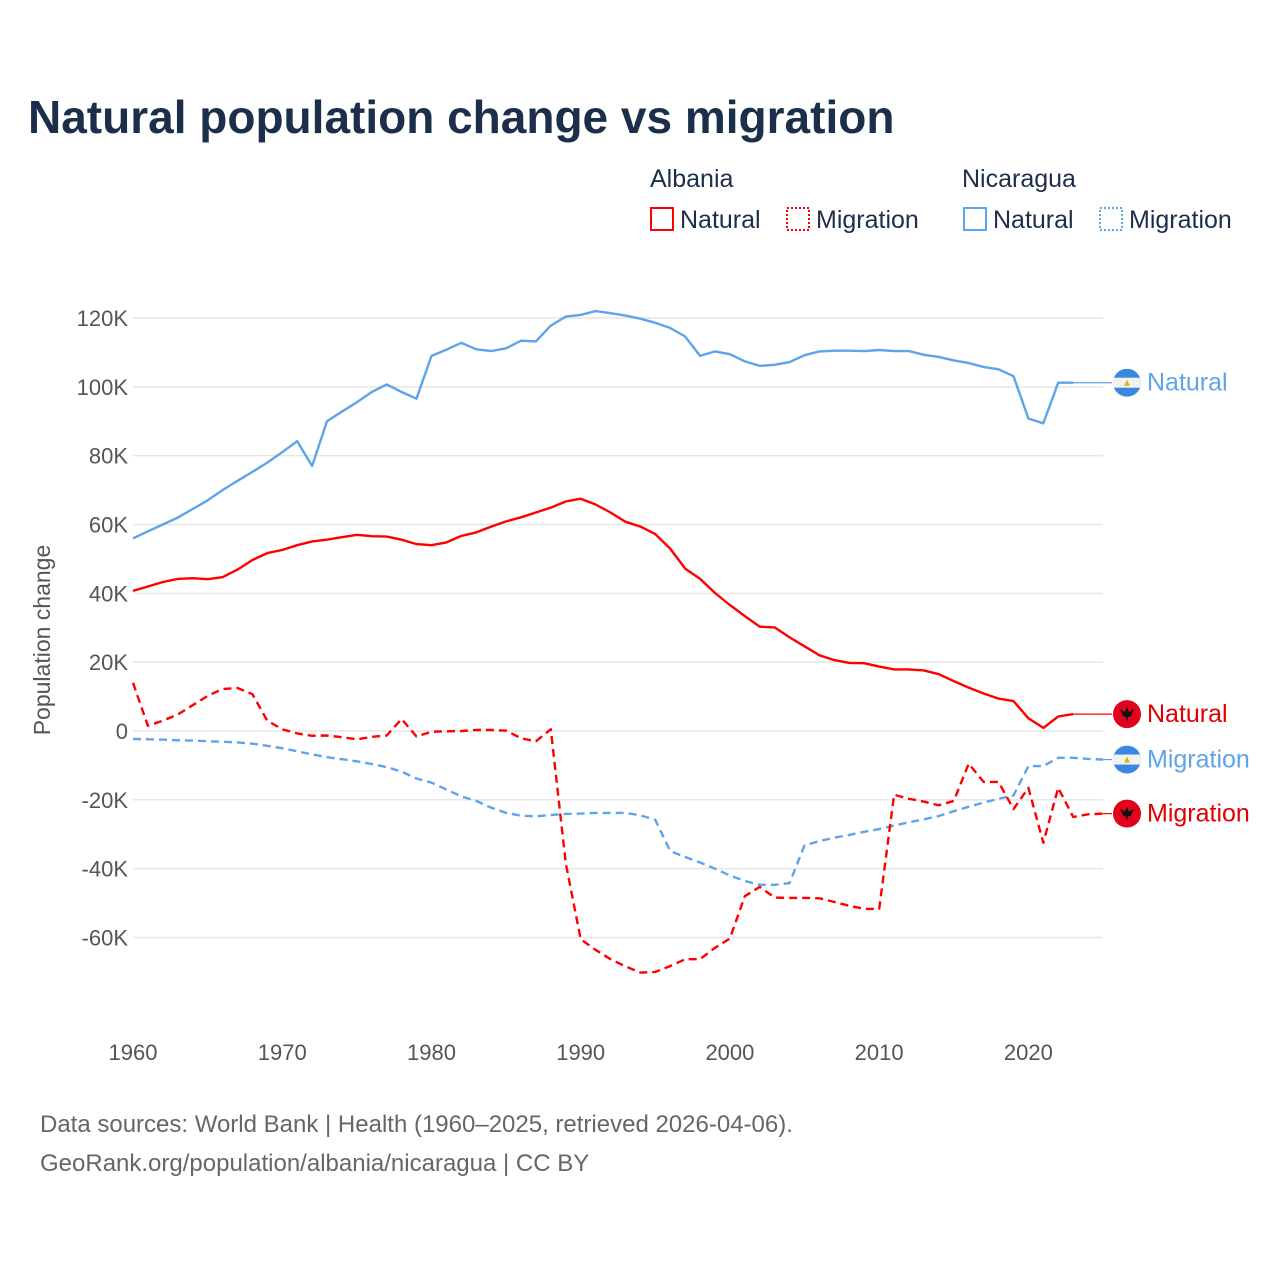 The image size is (1280, 1280). What do you see at coordinates (431, 1052) in the screenshot?
I see `x-tick-label: 1980` at bounding box center [431, 1052].